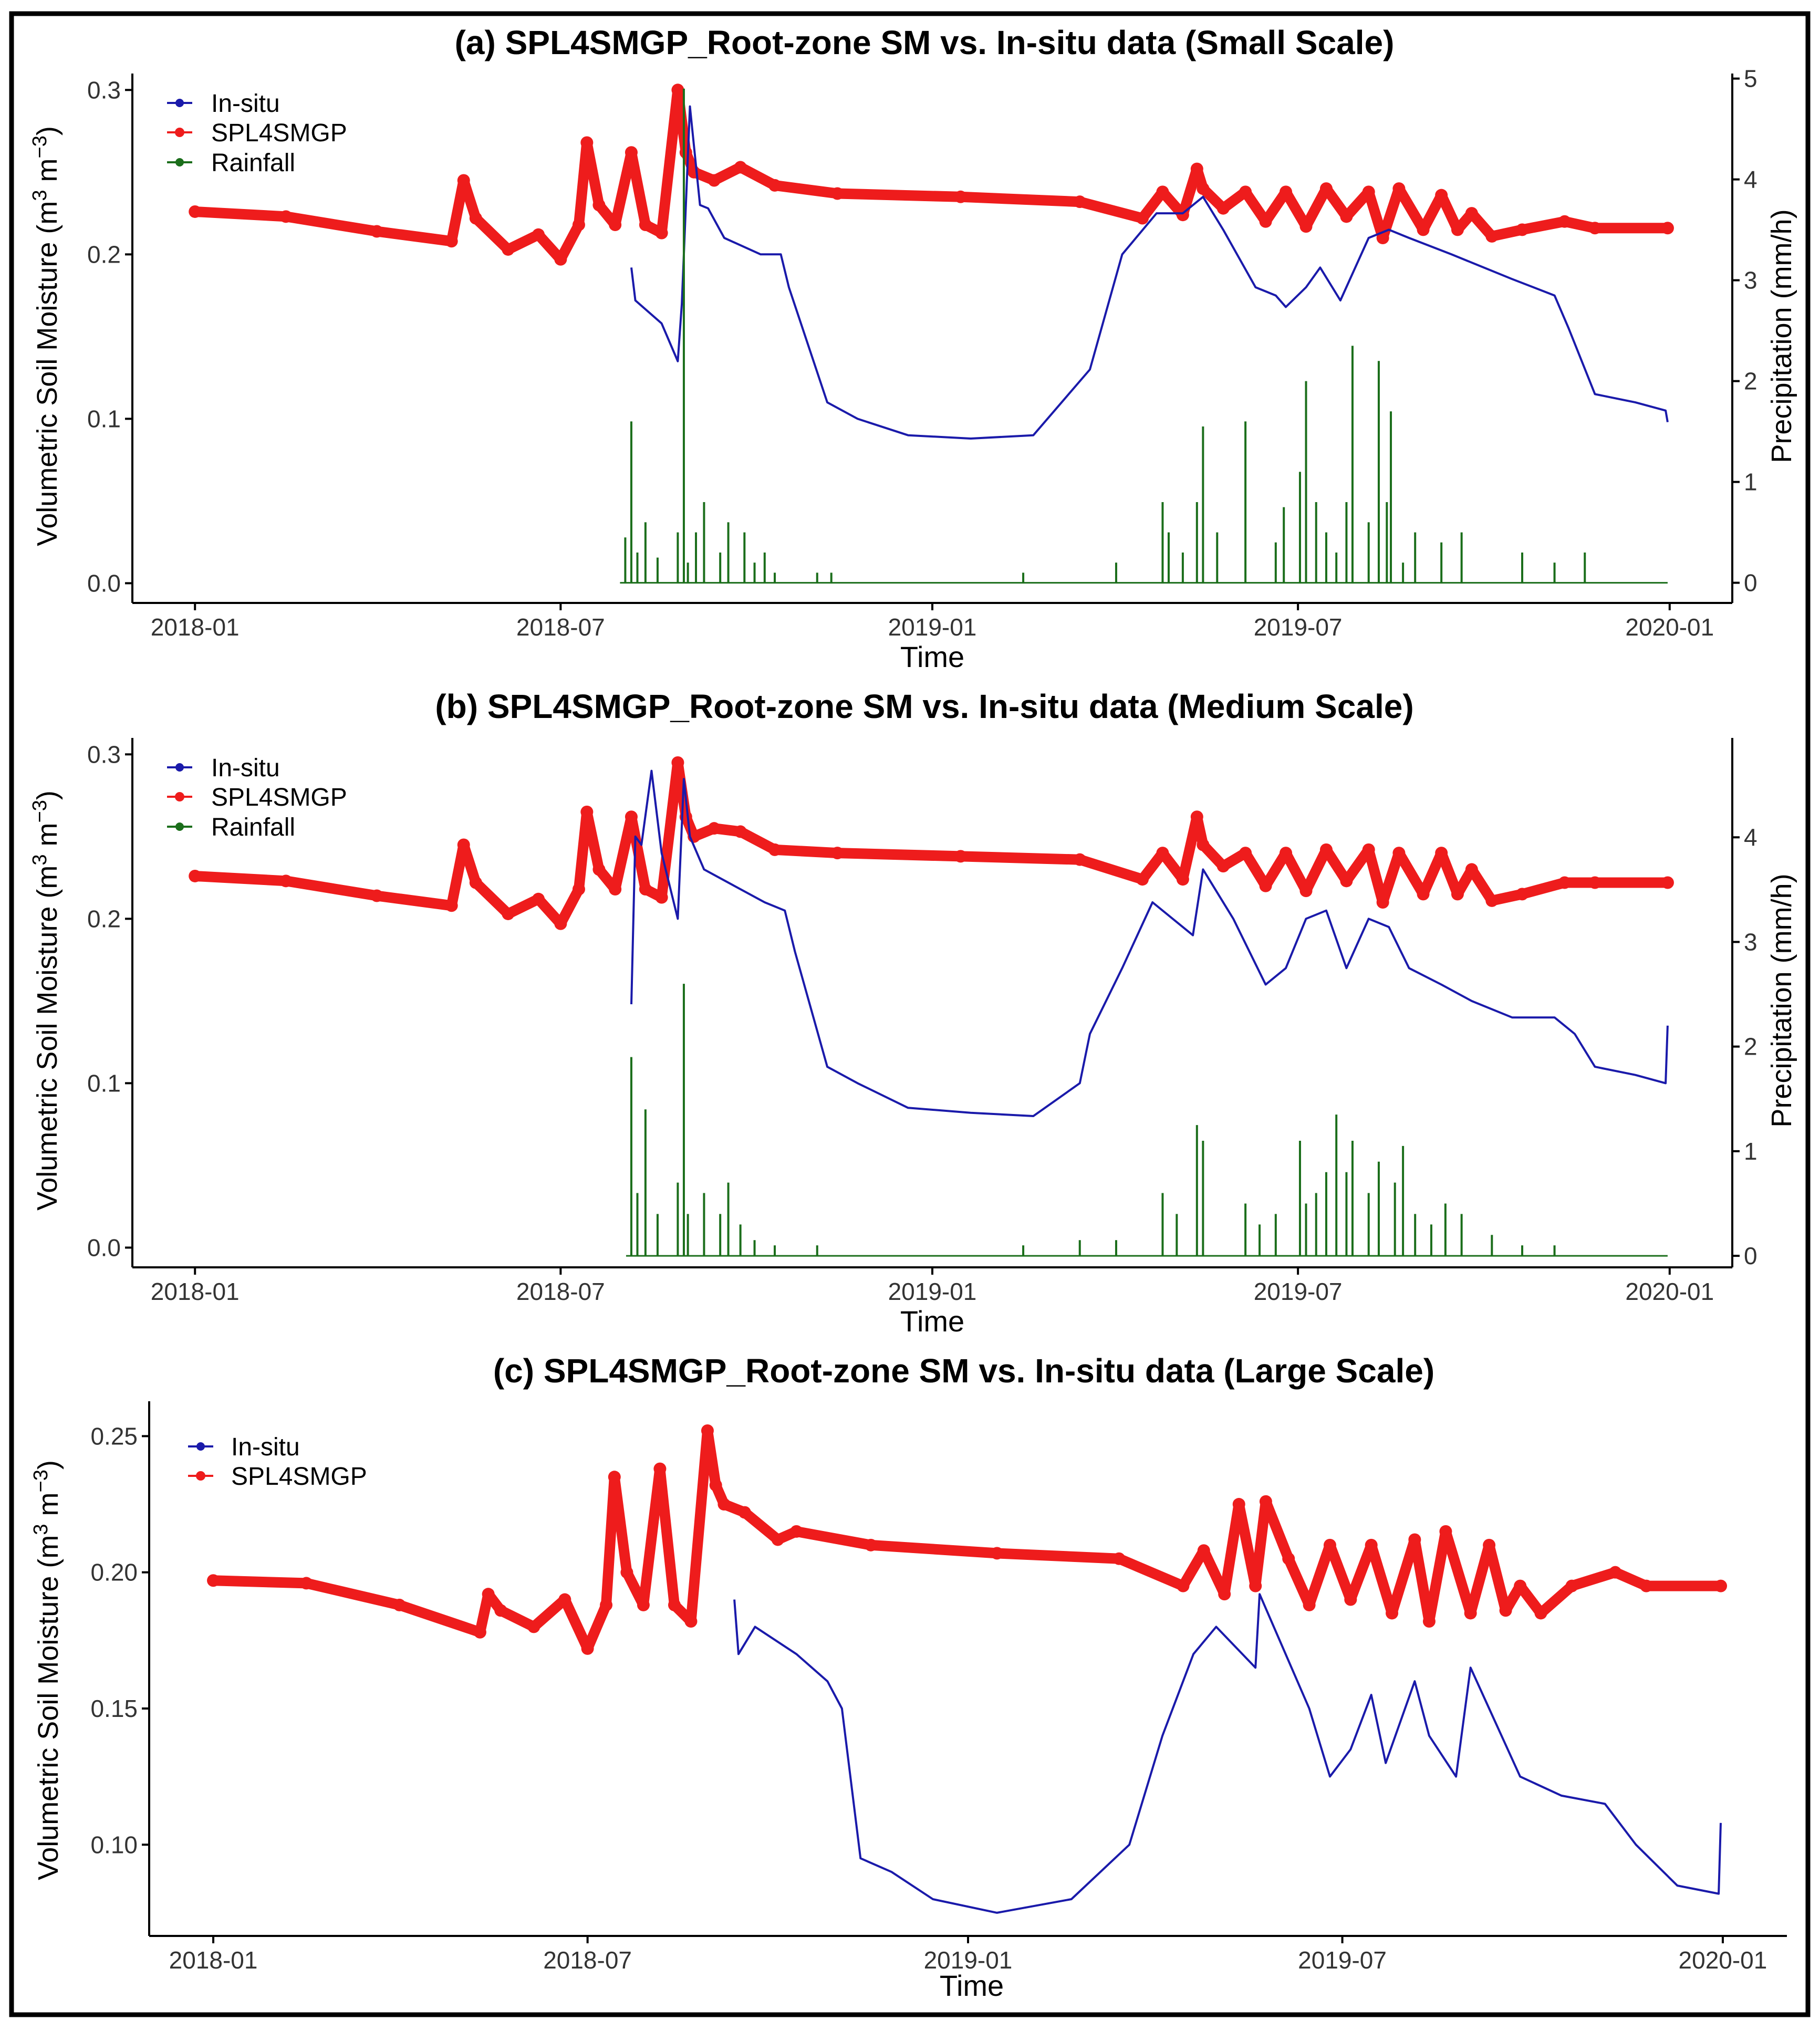  I want to click on panel-c-xtick-label: 2018-07, so click(587, 1960).